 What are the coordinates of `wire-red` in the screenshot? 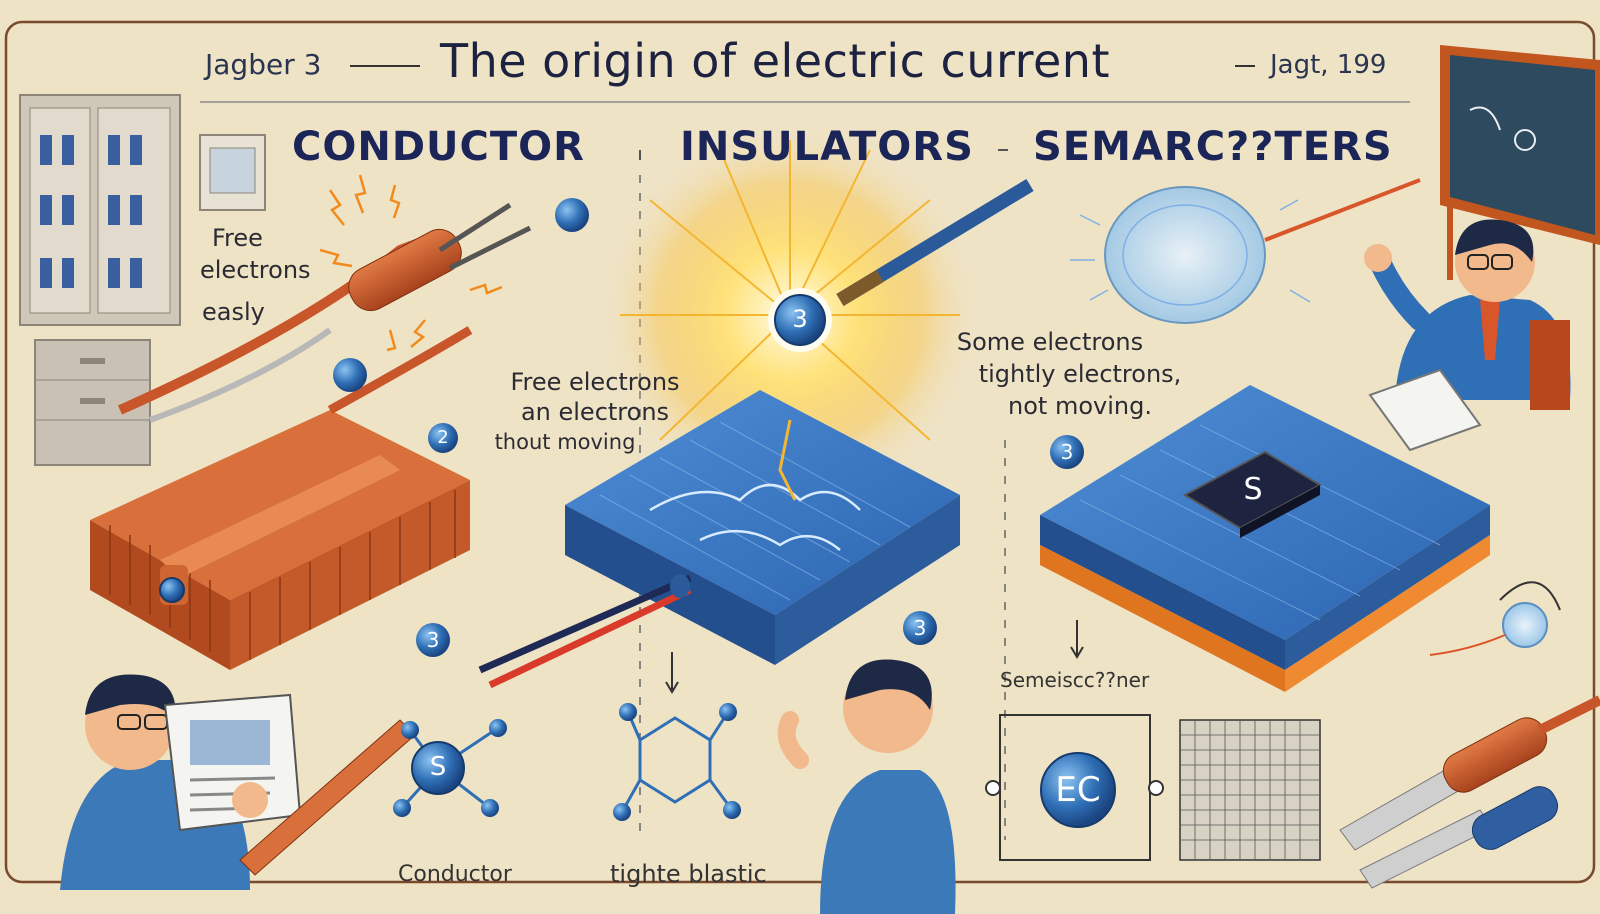 It's located at (590, 637).